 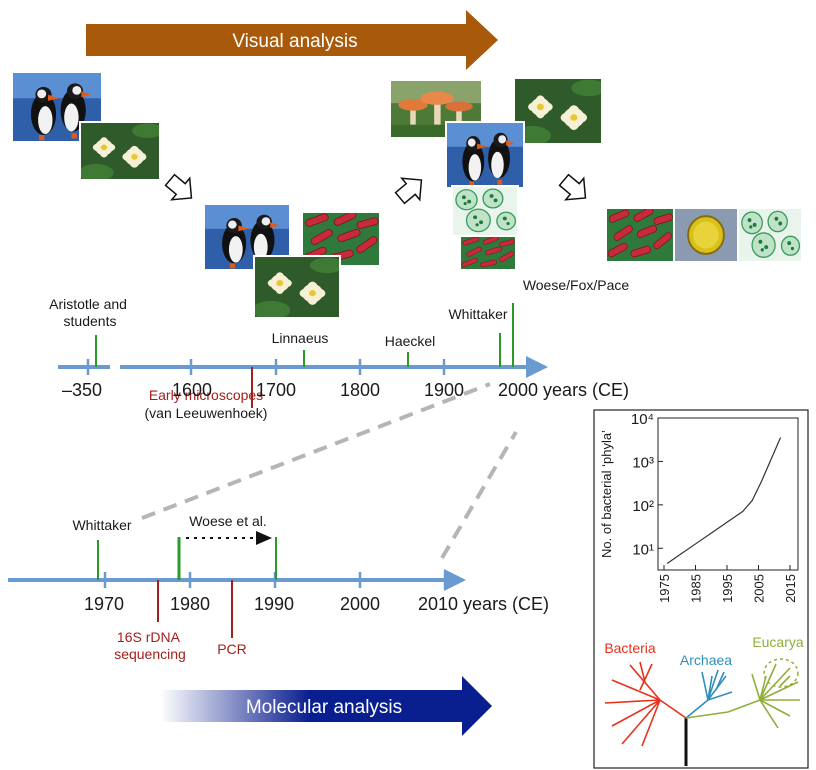 I want to click on archaea-branches, so click(x=709, y=694).